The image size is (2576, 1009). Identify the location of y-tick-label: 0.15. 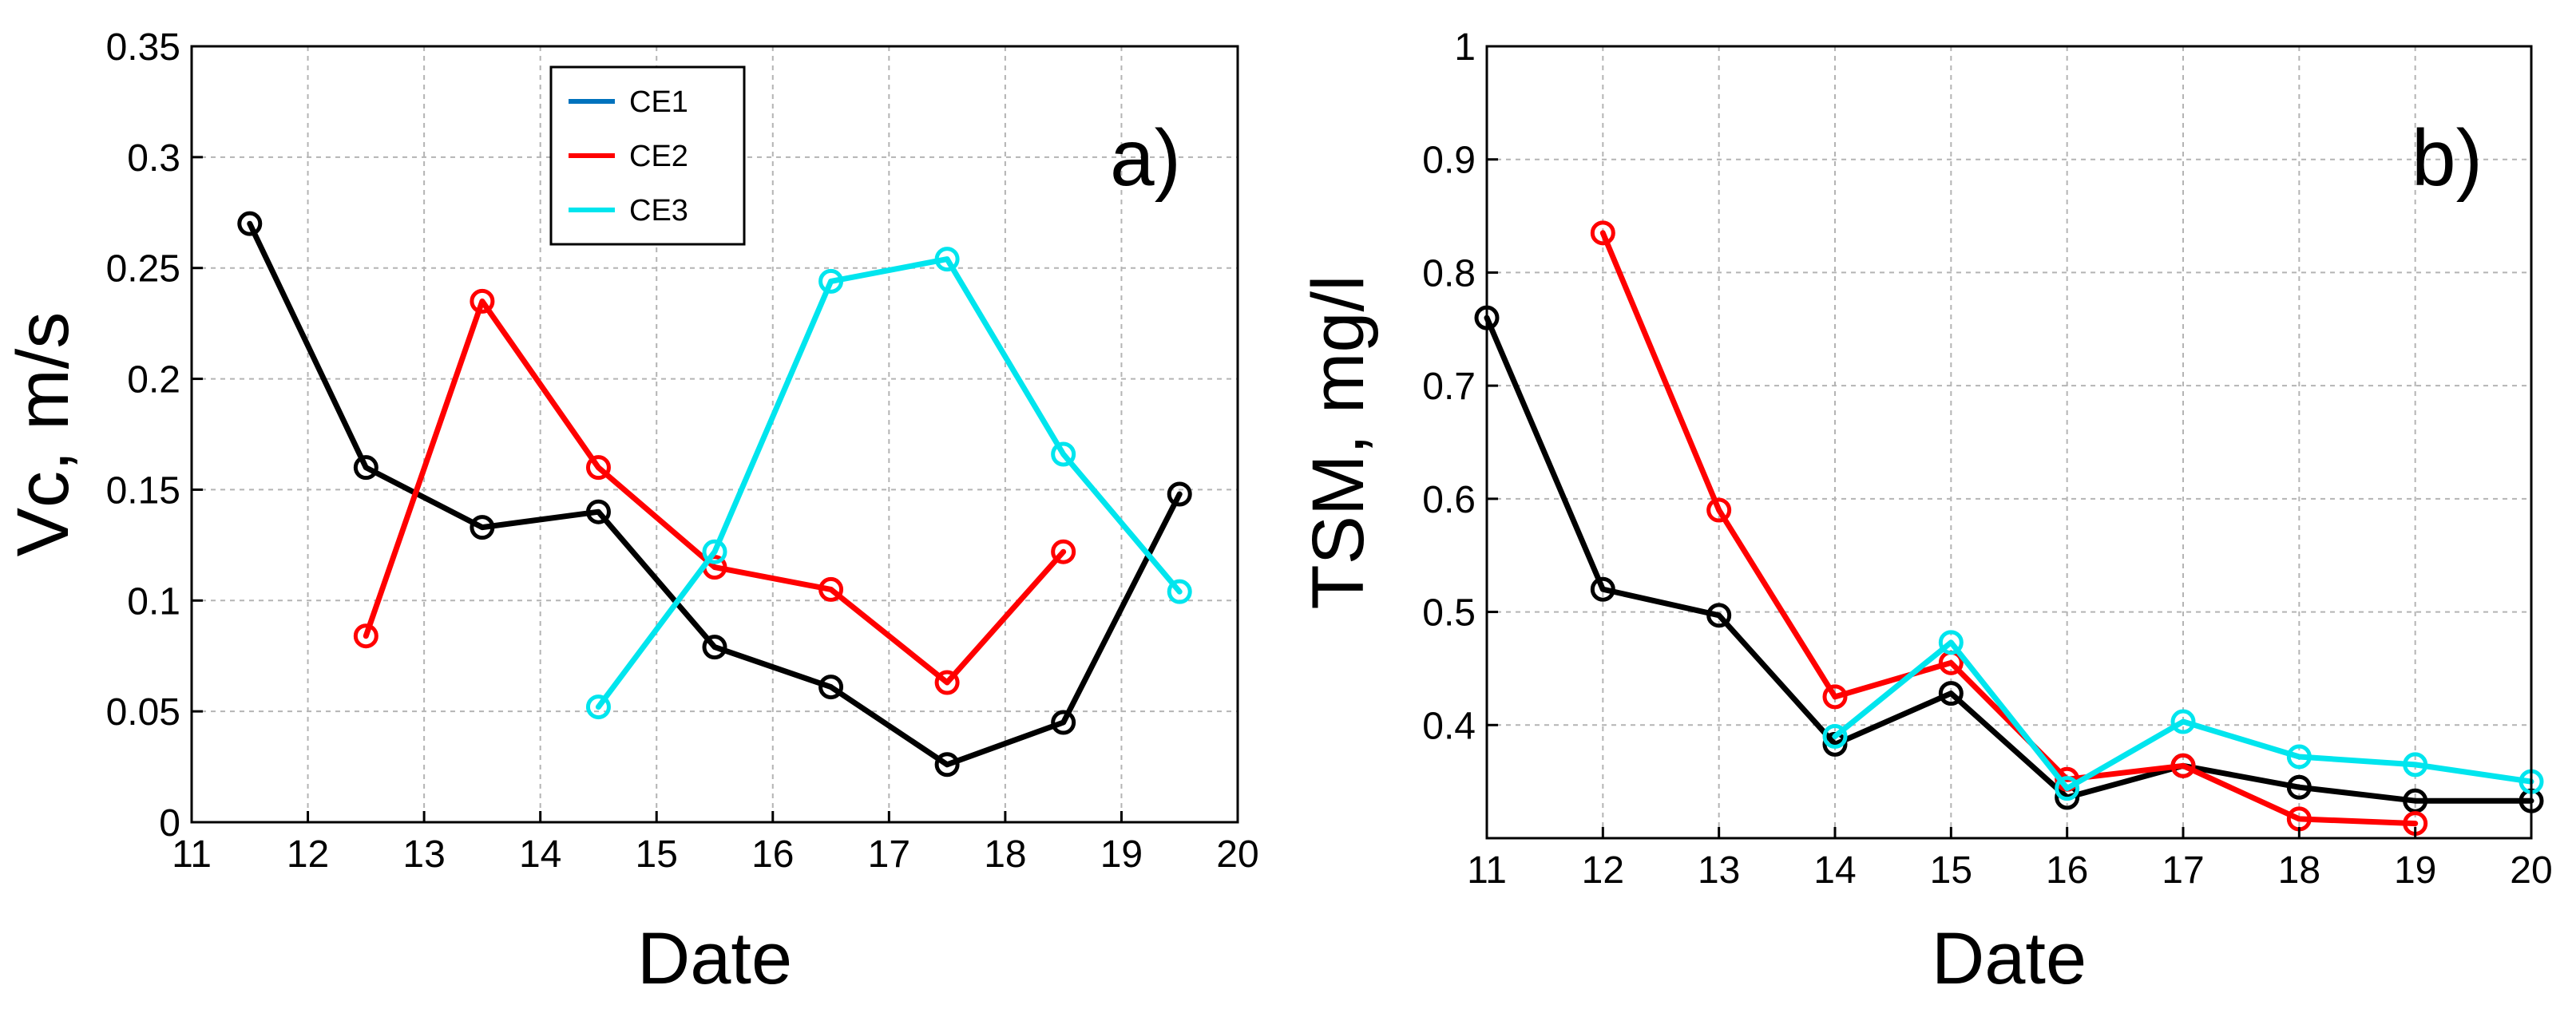
(143, 491).